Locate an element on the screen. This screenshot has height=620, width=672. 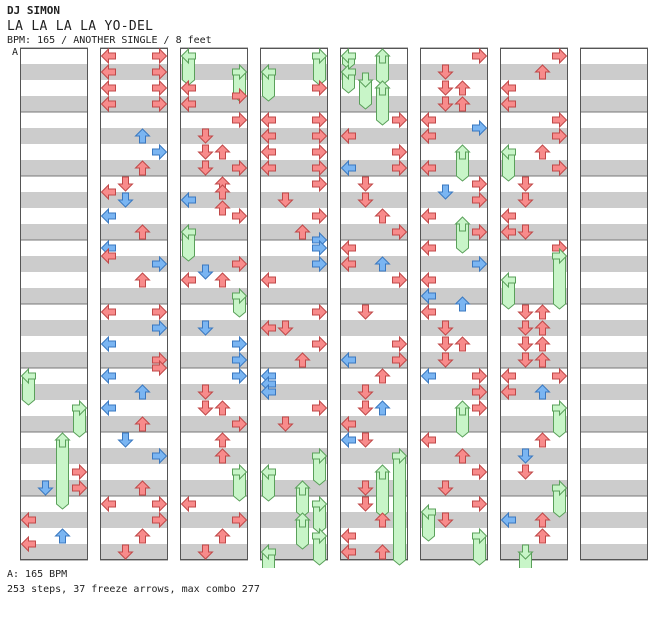
song-title: LA LA LA LA YO-DEL is located at coordinates (80, 26).